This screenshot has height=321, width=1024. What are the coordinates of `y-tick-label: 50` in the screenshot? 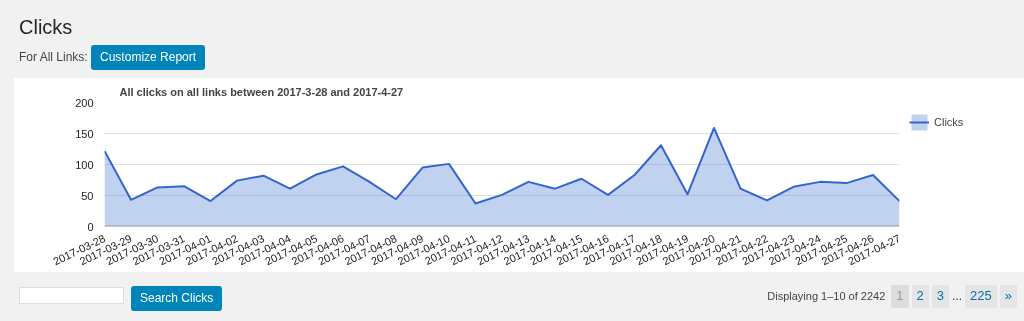 It's located at (87, 195).